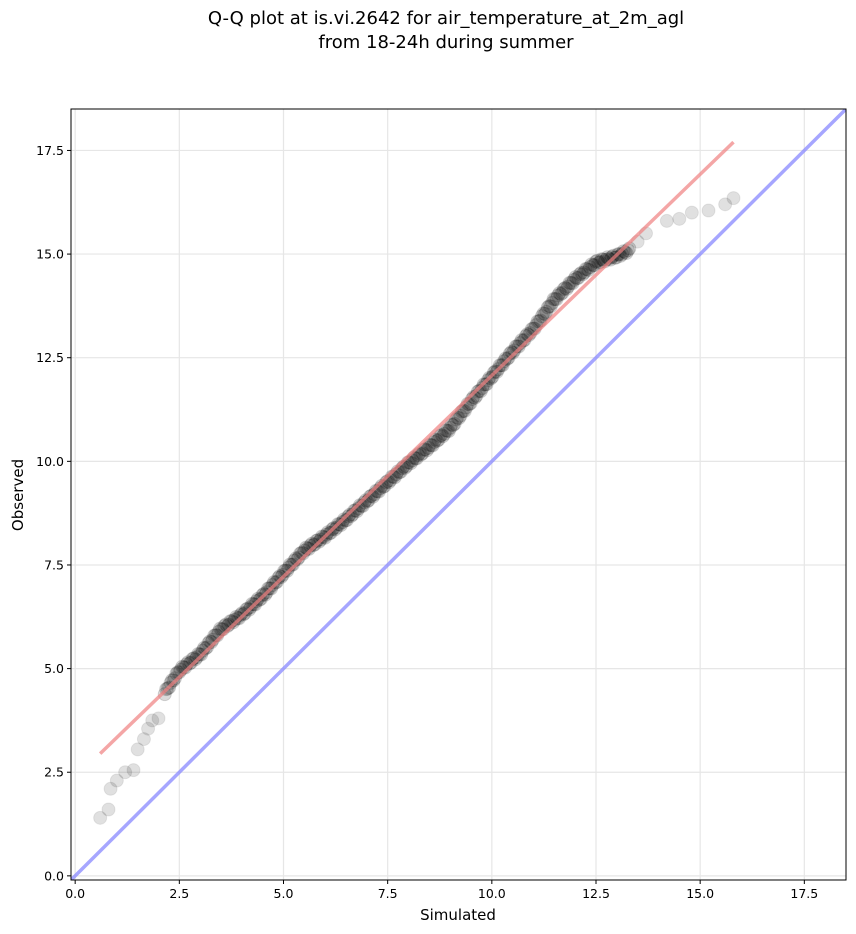 Image resolution: width=856 pixels, height=934 pixels. Describe the element at coordinates (50, 461) in the screenshot. I see `y-tick-label: 10.0` at that location.